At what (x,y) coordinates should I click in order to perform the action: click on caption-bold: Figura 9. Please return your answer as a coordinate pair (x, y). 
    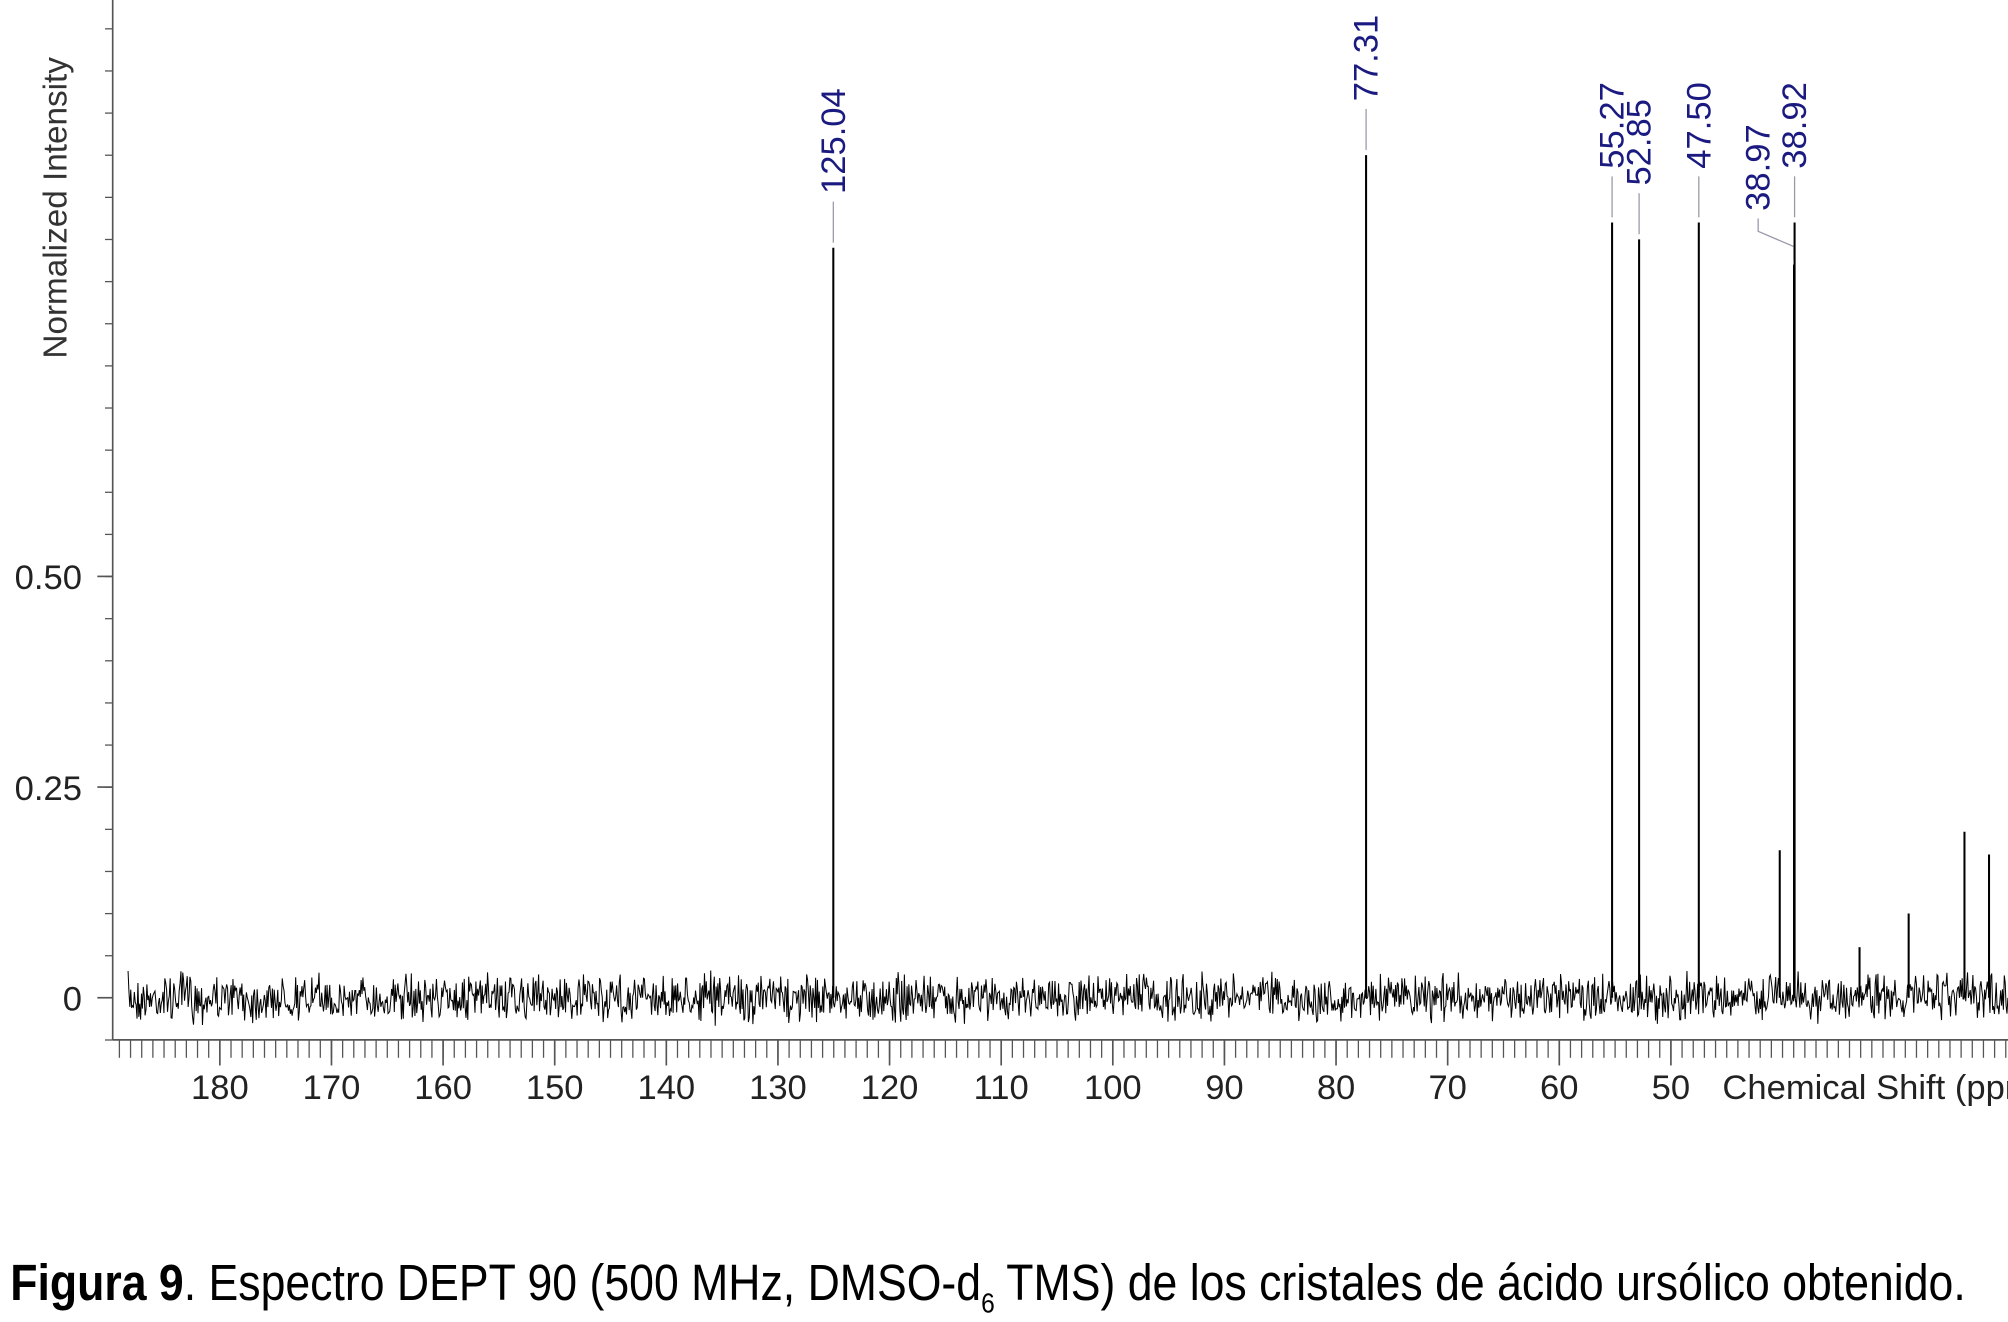
    Looking at the image, I should click on (96, 1282).